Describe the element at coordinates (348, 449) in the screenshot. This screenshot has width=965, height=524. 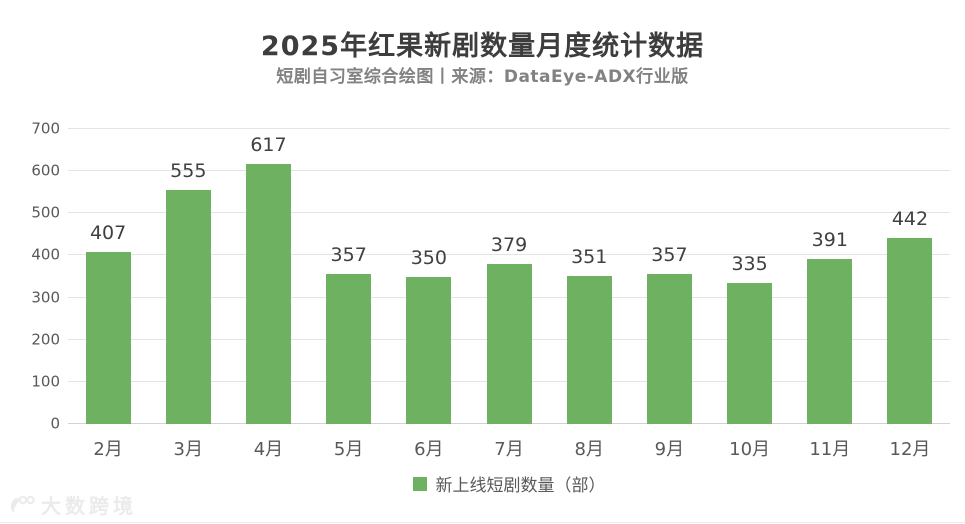
I see `x-tick-label: 5月` at that location.